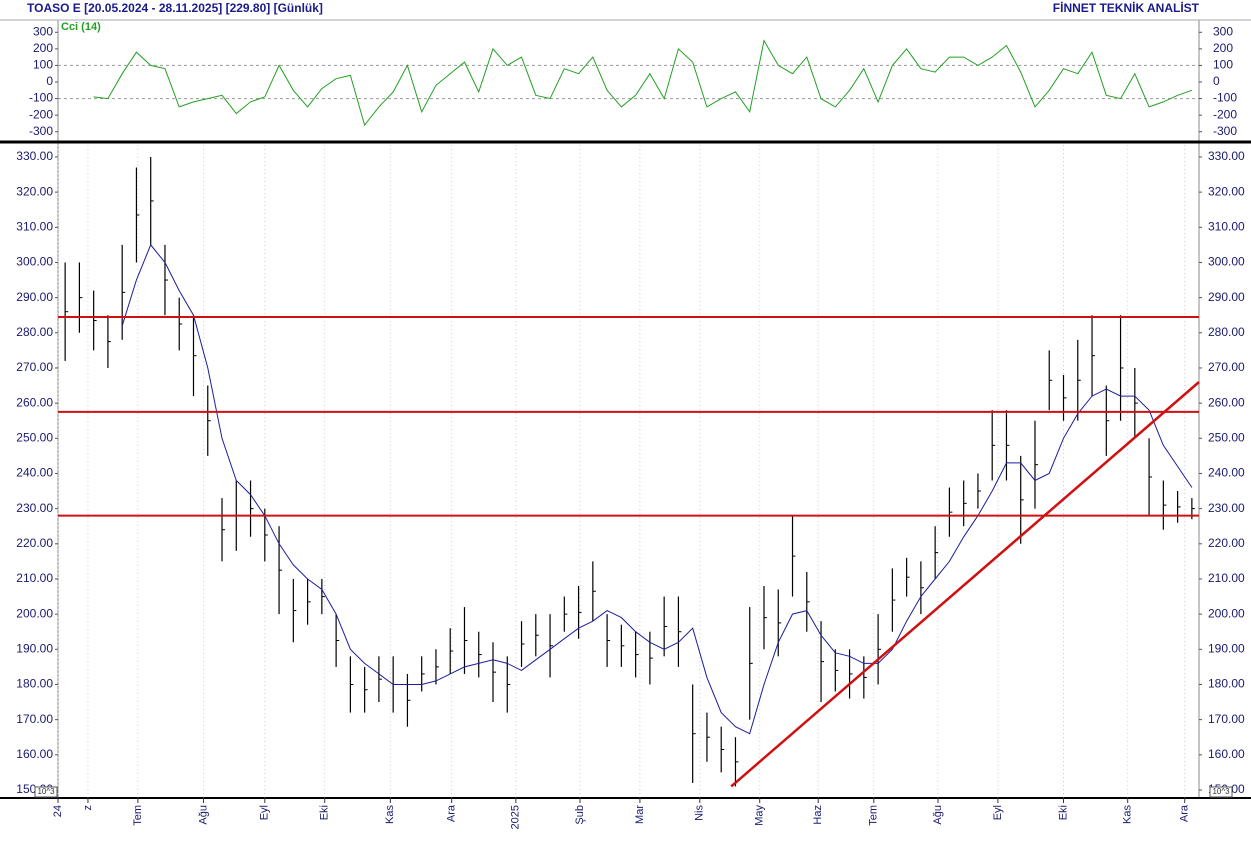  Describe the element at coordinates (516, 817) in the screenshot. I see `x-tick-label: 2025` at that location.